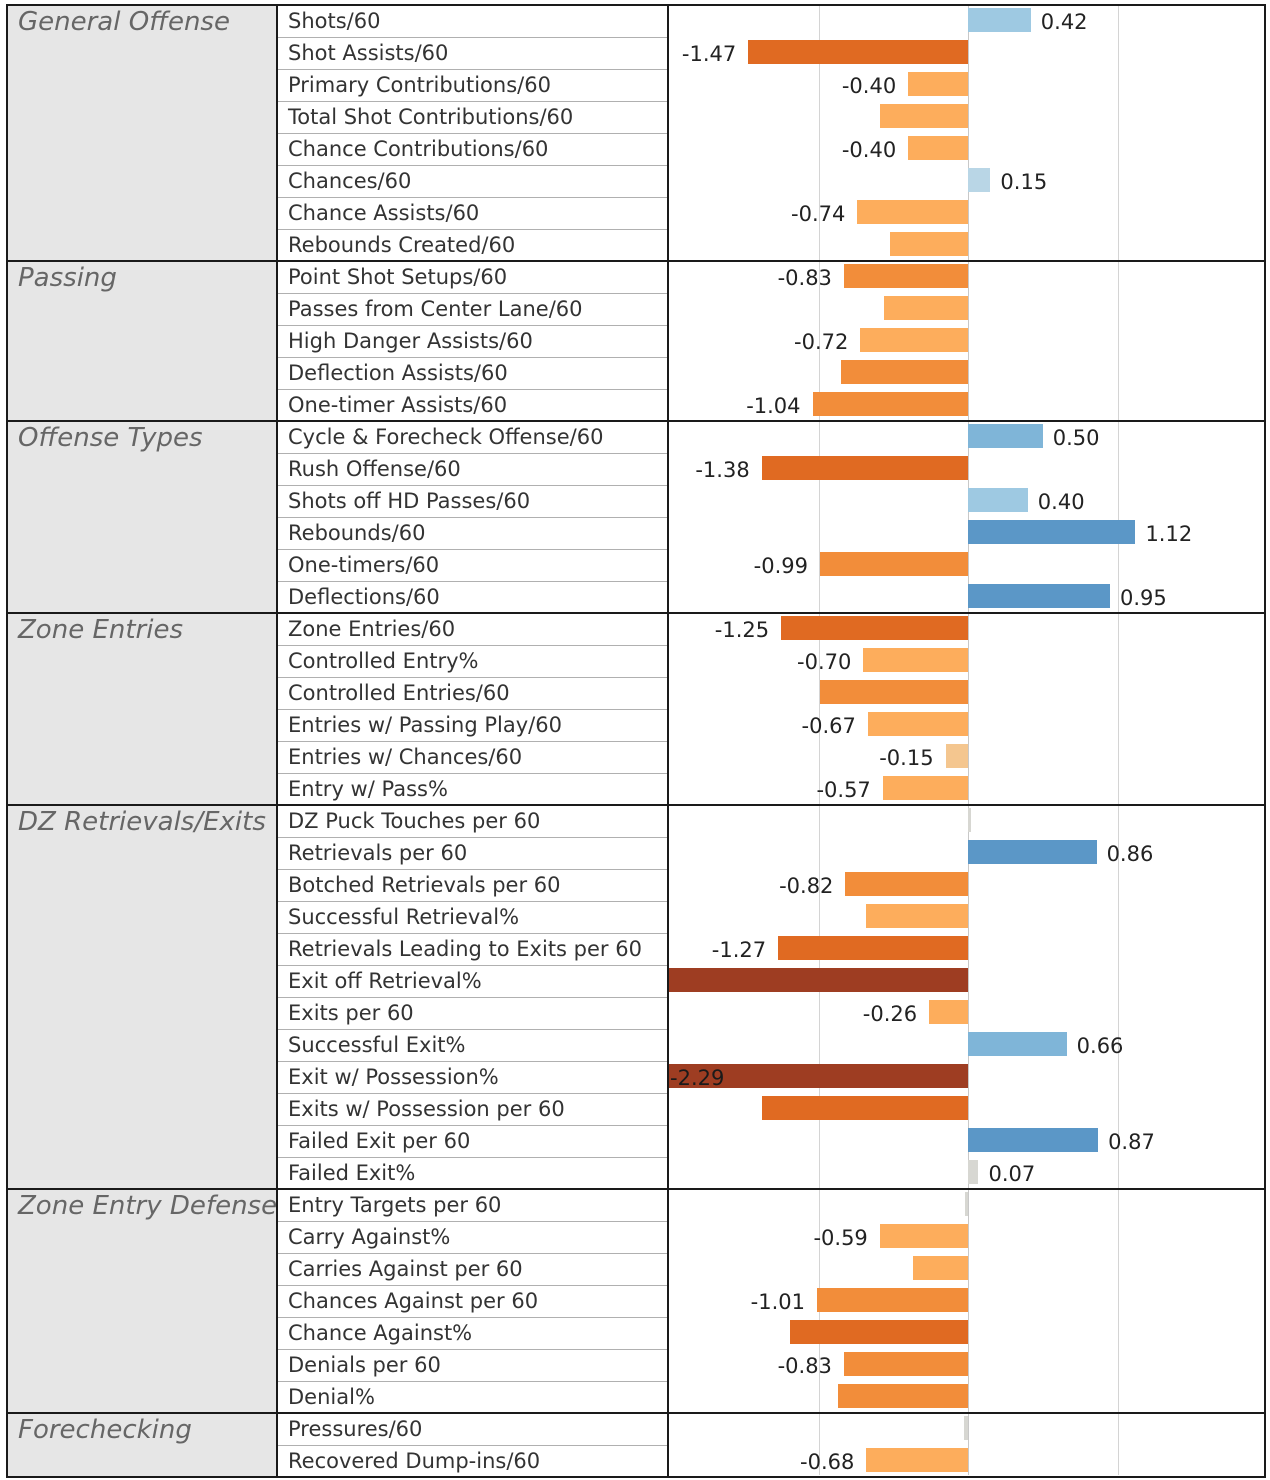 Image resolution: width=1270 pixels, height=1480 pixels. What do you see at coordinates (709, 54) in the screenshot?
I see `data-label: -1.47` at bounding box center [709, 54].